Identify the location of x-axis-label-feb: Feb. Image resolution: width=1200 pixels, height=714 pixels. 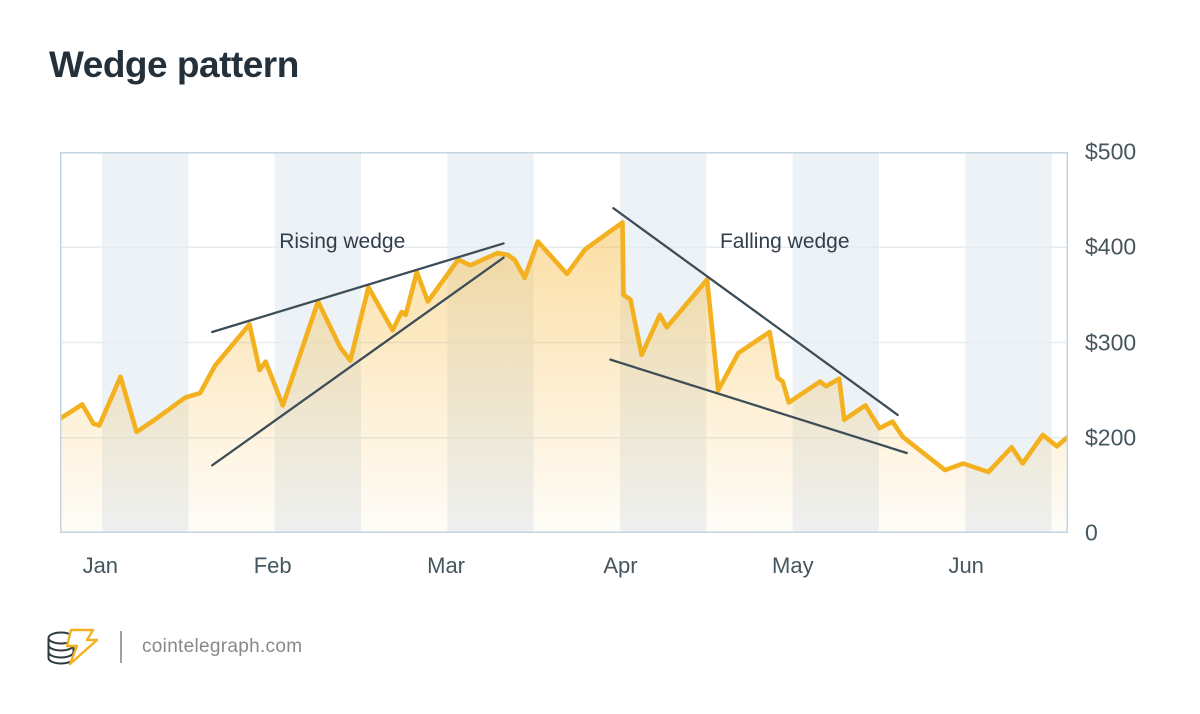
(272, 565).